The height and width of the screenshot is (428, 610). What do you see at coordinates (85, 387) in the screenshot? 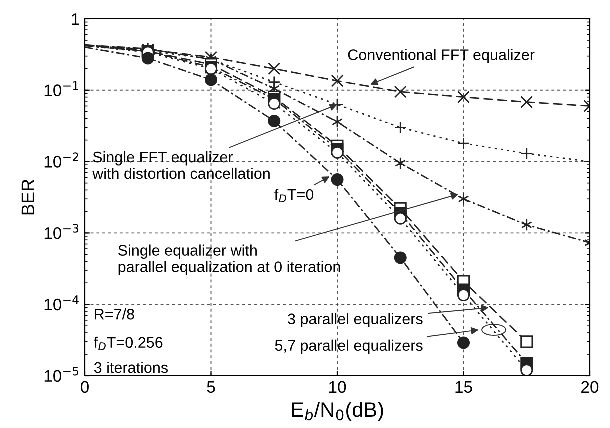
I see `x-tick-label: 0` at bounding box center [85, 387].